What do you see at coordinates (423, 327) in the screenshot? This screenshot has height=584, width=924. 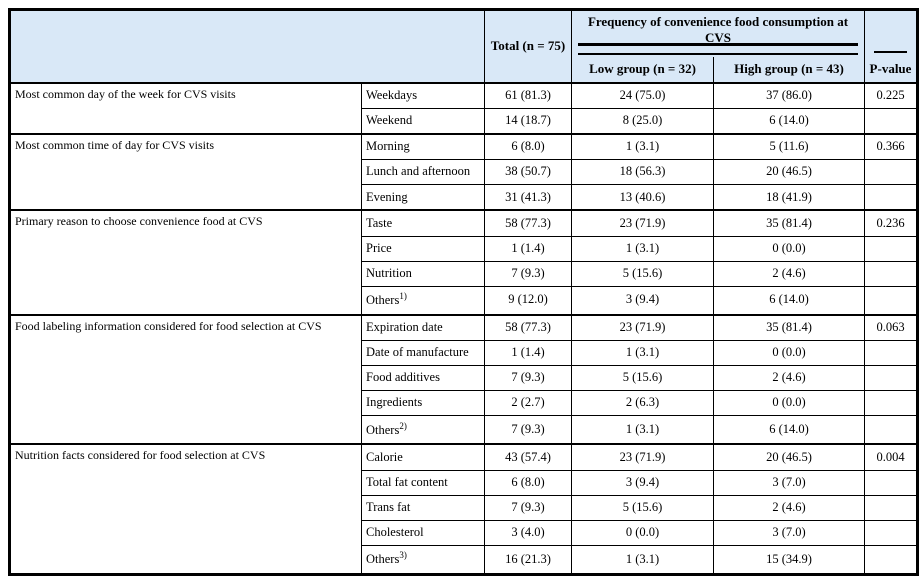 I see `subcategory-cell: Expiration date` at bounding box center [423, 327].